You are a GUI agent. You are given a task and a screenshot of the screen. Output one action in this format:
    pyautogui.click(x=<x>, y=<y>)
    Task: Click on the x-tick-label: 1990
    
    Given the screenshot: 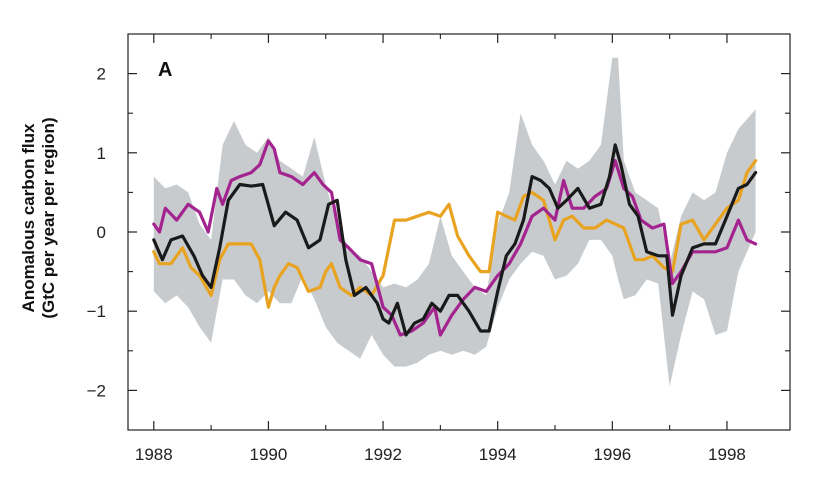 What is the action you would take?
    pyautogui.click(x=269, y=454)
    